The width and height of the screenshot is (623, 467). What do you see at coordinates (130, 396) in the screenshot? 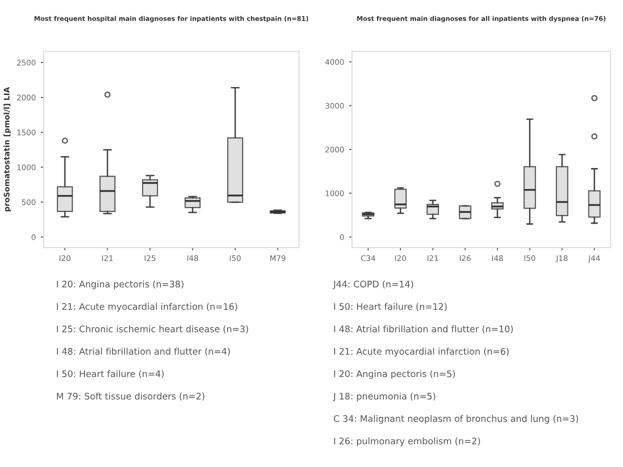
I see `text: M 79: Soft tissue disorders (n=2)` at bounding box center [130, 396].